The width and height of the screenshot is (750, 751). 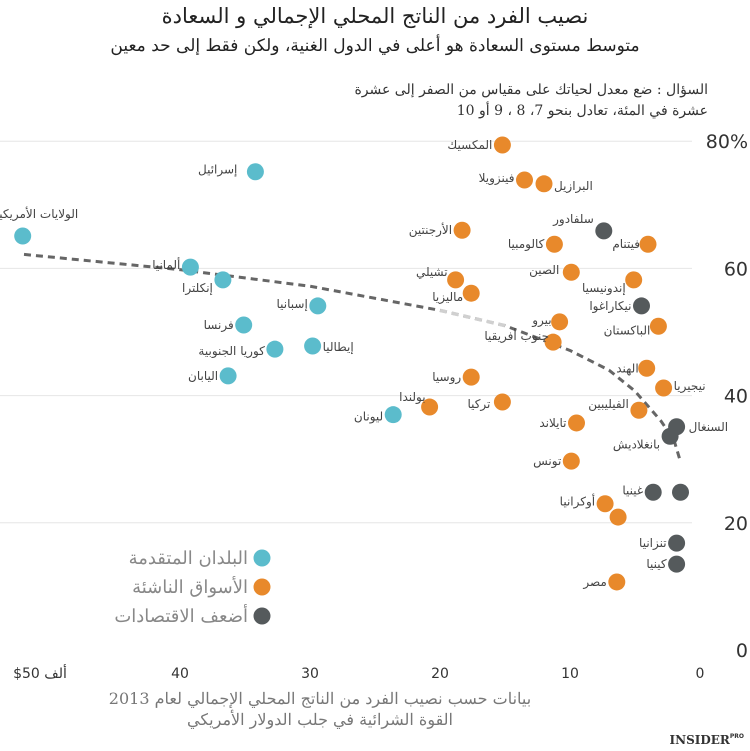 I want to click on insider-pro-logo: INSIDERPRO, so click(x=706, y=740).